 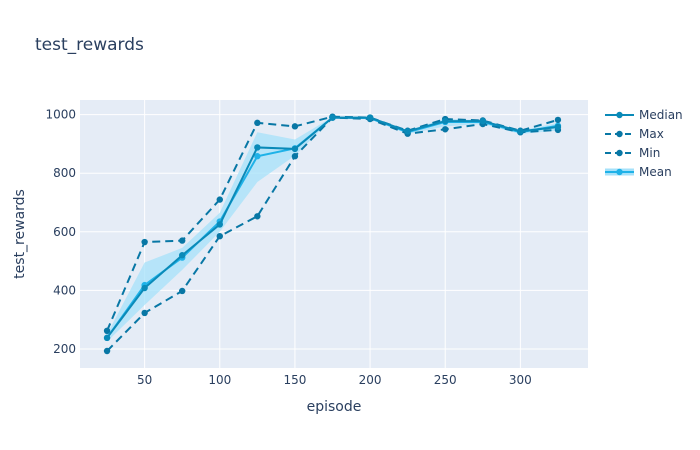 What do you see at coordinates (64, 290) in the screenshot?
I see `y-tick-label: 400` at bounding box center [64, 290].